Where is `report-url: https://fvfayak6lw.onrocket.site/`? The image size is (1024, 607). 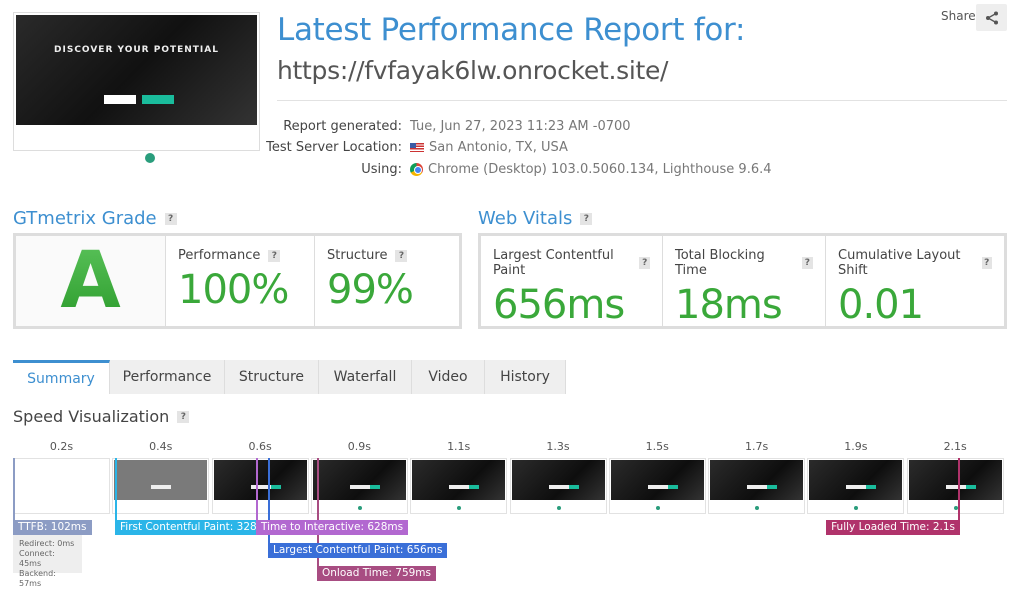 report-url: https://fvfayak6lw.onrocket.site/ is located at coordinates (473, 70).